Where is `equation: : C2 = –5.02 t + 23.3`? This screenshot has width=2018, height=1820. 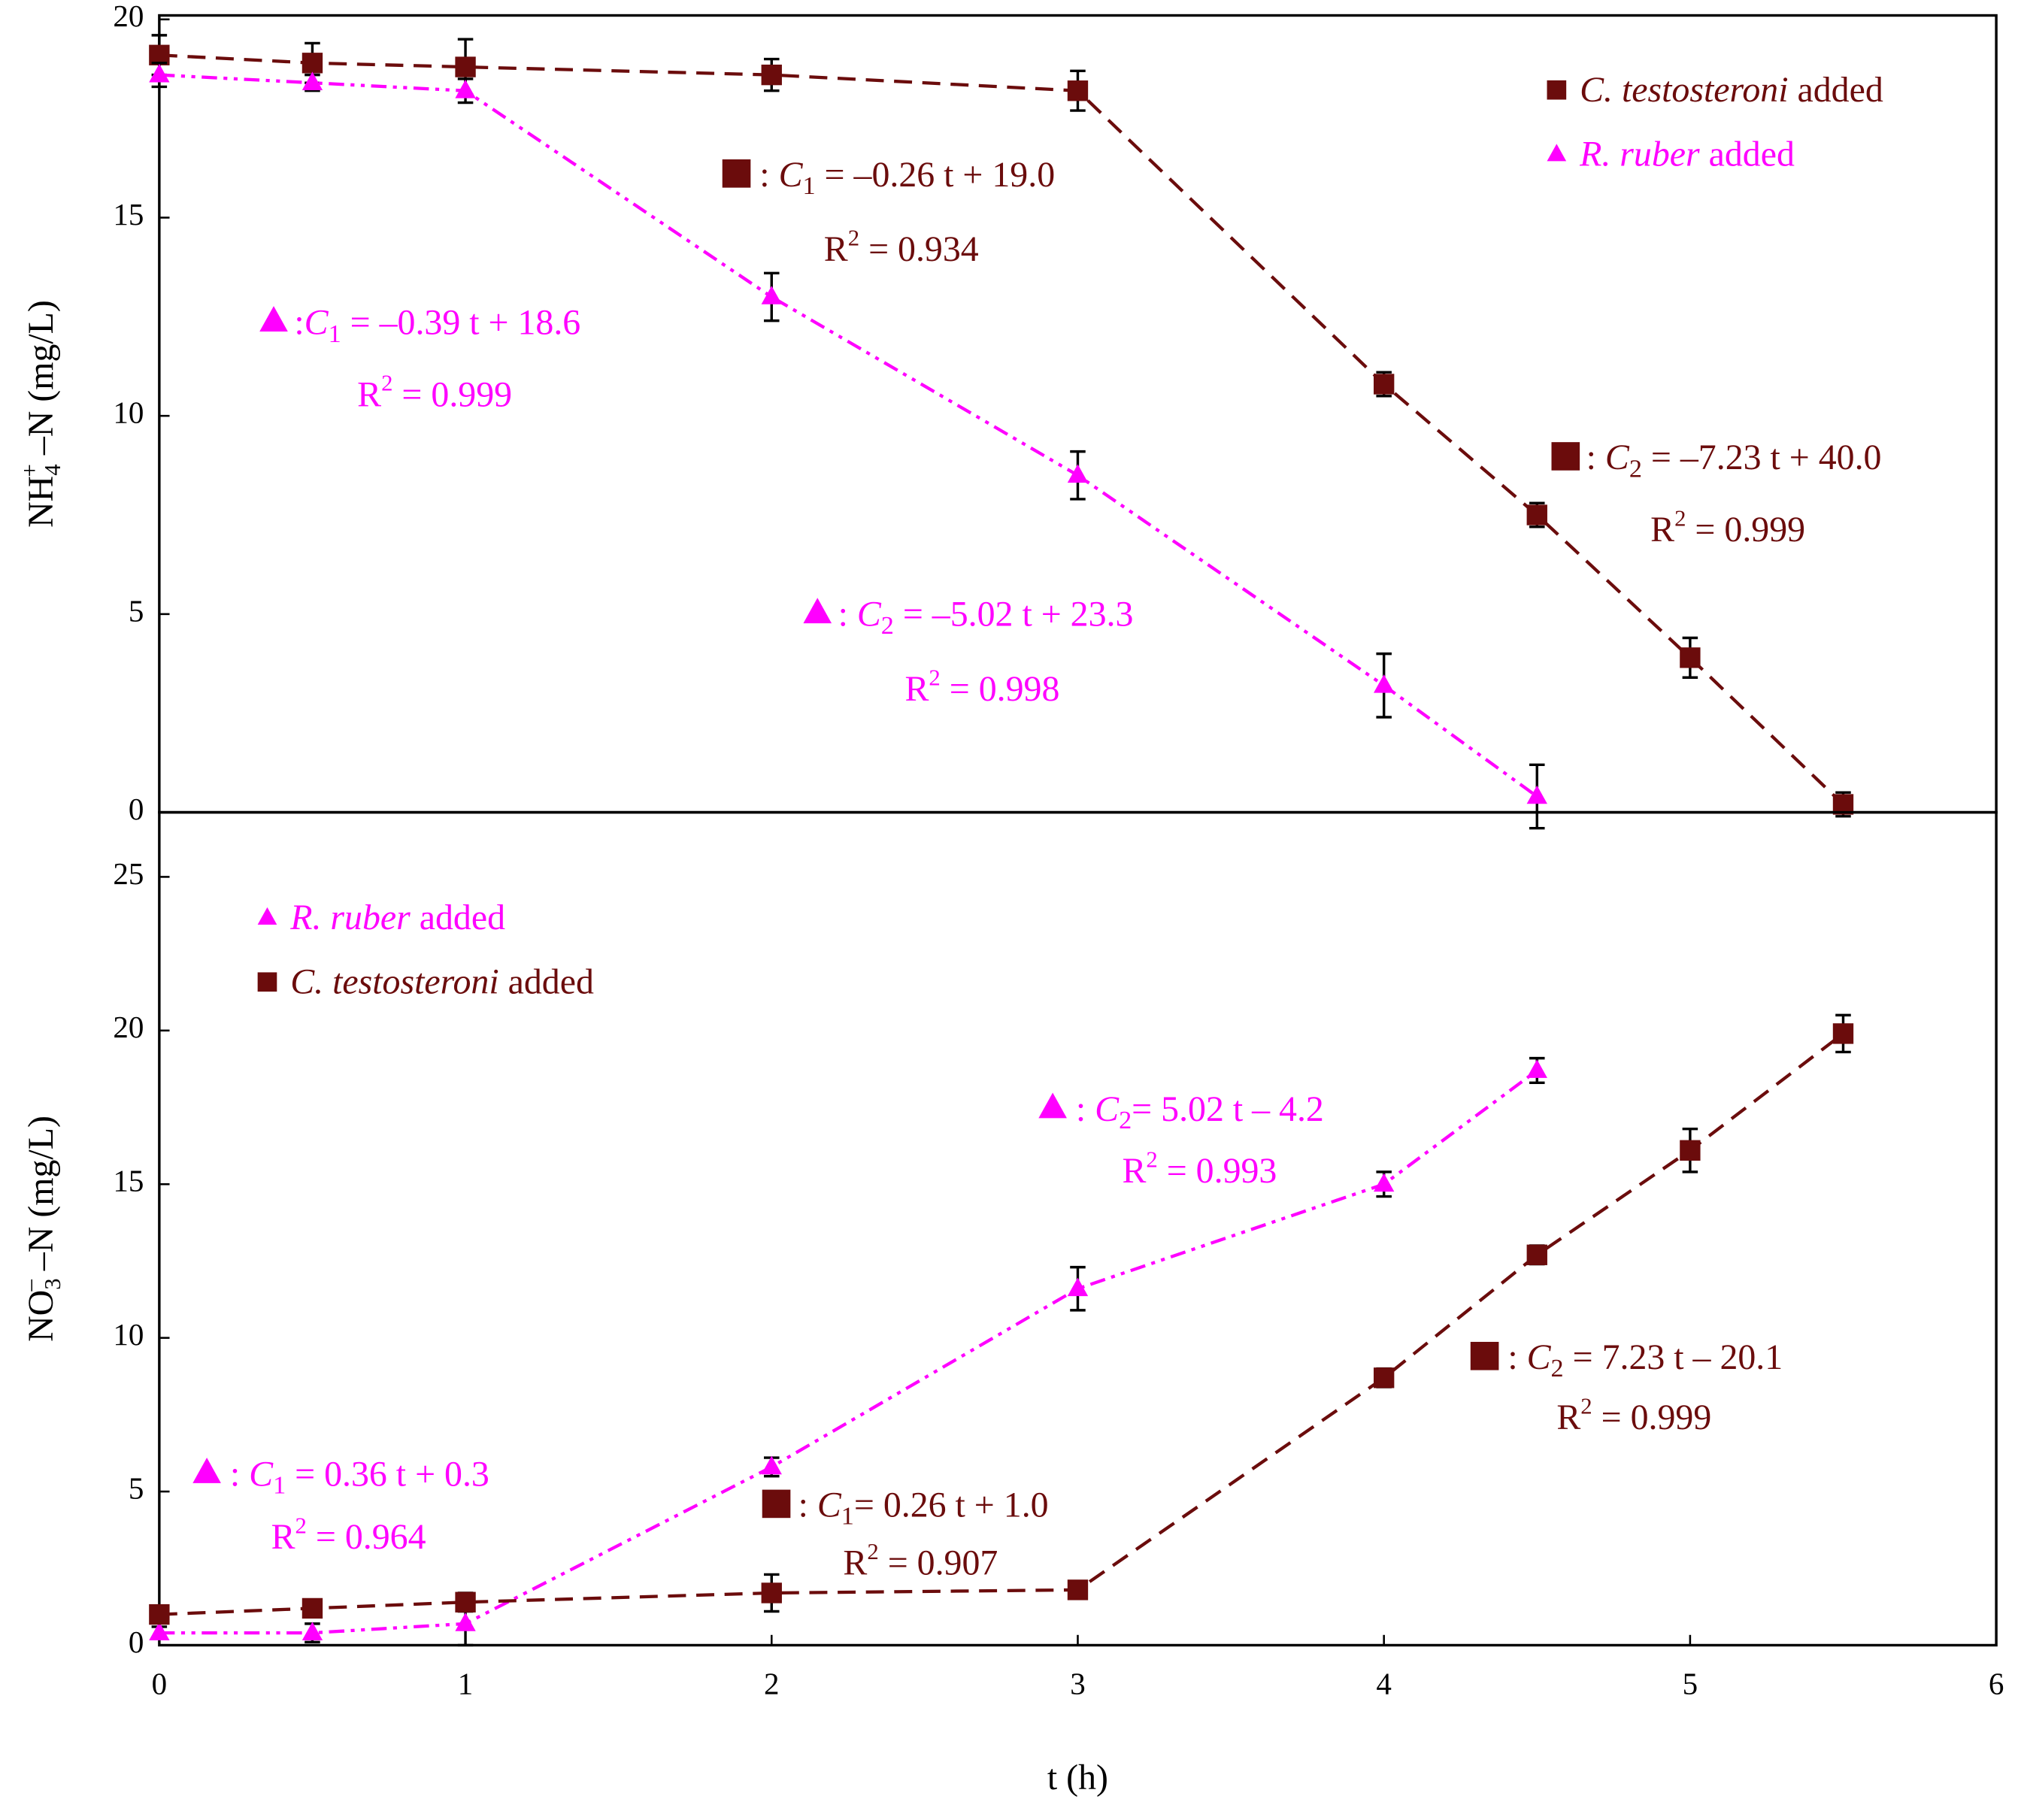 equation: : C2 = –5.02 t + 23.3 is located at coordinates (986, 617).